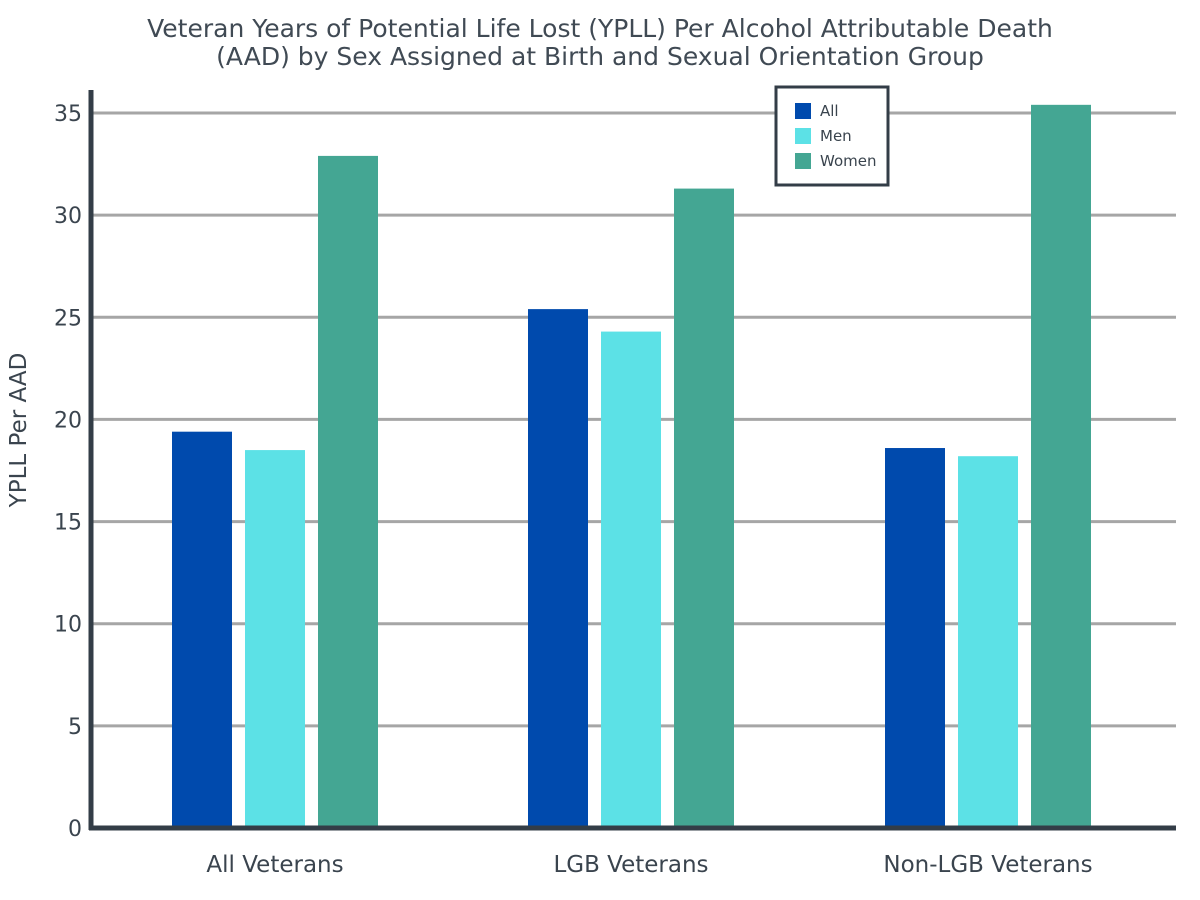 This screenshot has height=900, width=1200. What do you see at coordinates (848, 161) in the screenshot?
I see `legend-label-women: Women` at bounding box center [848, 161].